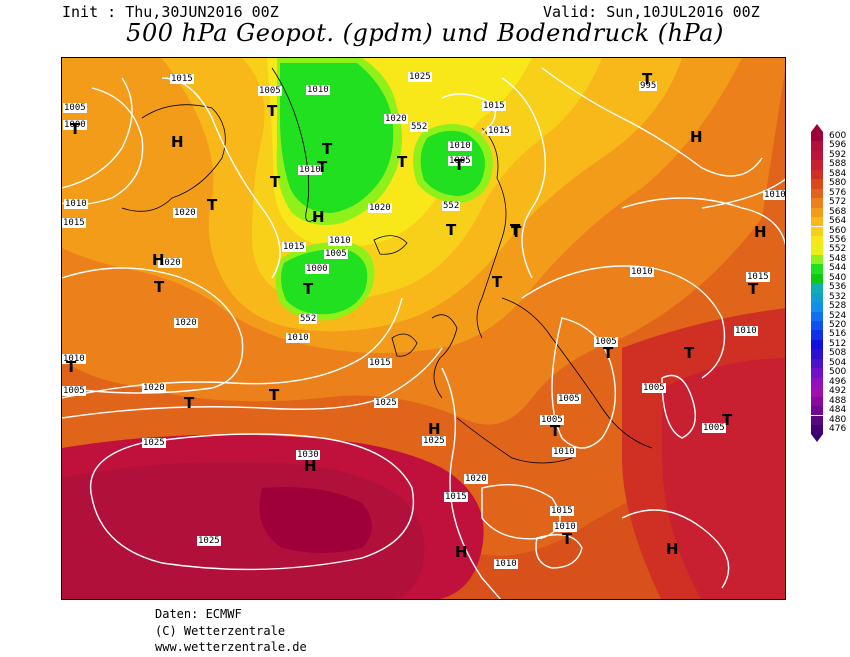 Image resolution: width=850 pixels, height=657 pixels. What do you see at coordinates (198, 614) in the screenshot?
I see `data-source-label: Daten: ECMWF` at bounding box center [198, 614].